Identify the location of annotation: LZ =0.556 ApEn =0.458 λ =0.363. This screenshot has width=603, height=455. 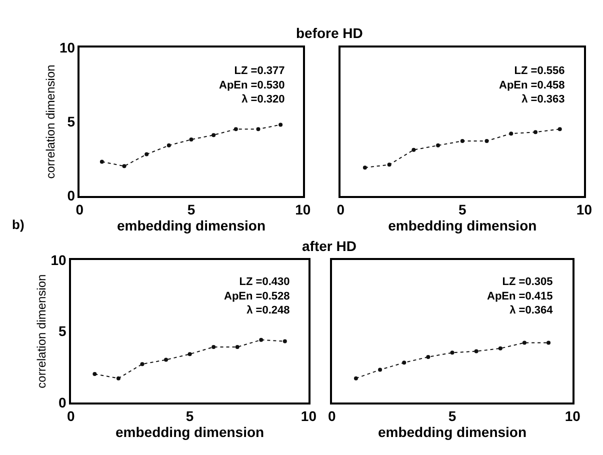
(532, 85).